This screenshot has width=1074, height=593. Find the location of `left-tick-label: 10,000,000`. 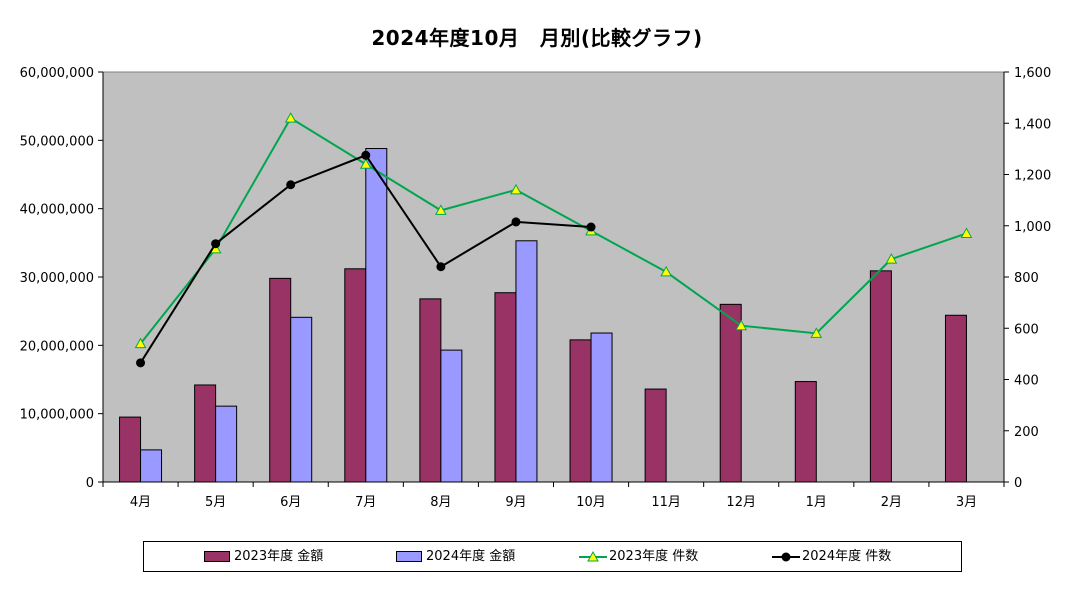

left-tick-label: 10,000,000 is located at coordinates (57, 415).